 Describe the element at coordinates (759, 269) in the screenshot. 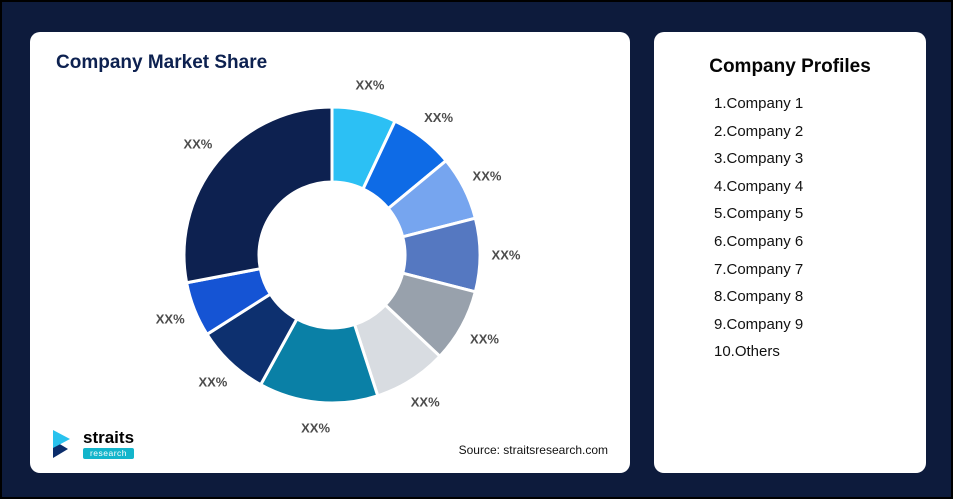

I see `list-item: 7.Company 7` at that location.